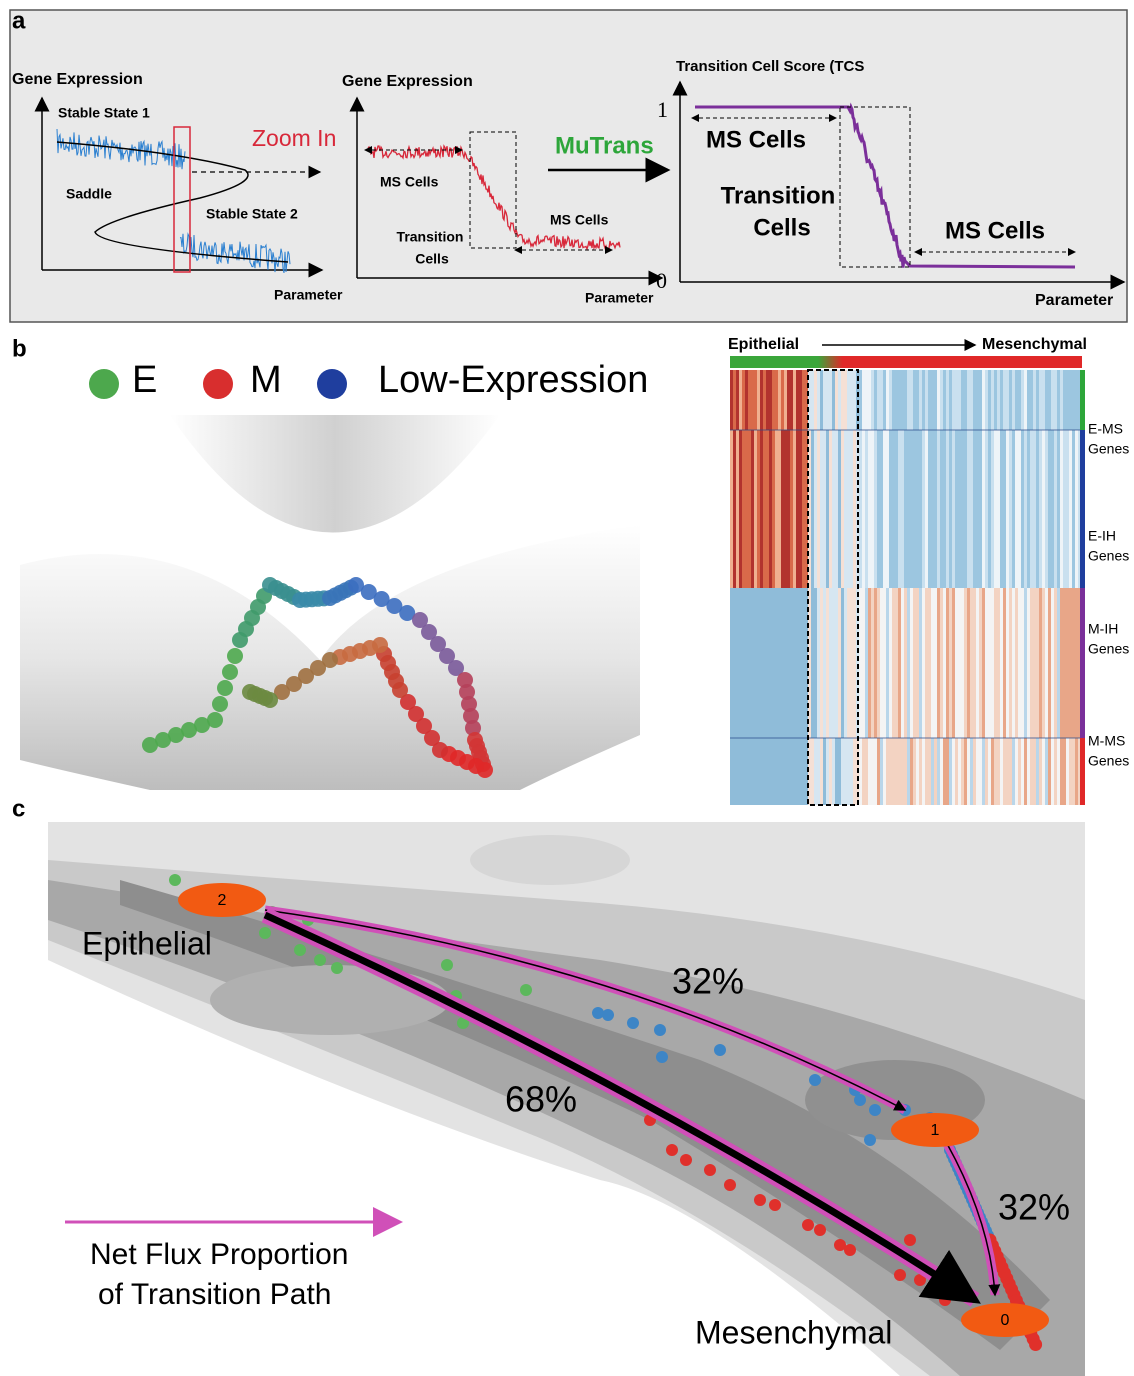  Describe the element at coordinates (219, 1254) in the screenshot. I see `legend-label: Net Flux Proportion` at that location.